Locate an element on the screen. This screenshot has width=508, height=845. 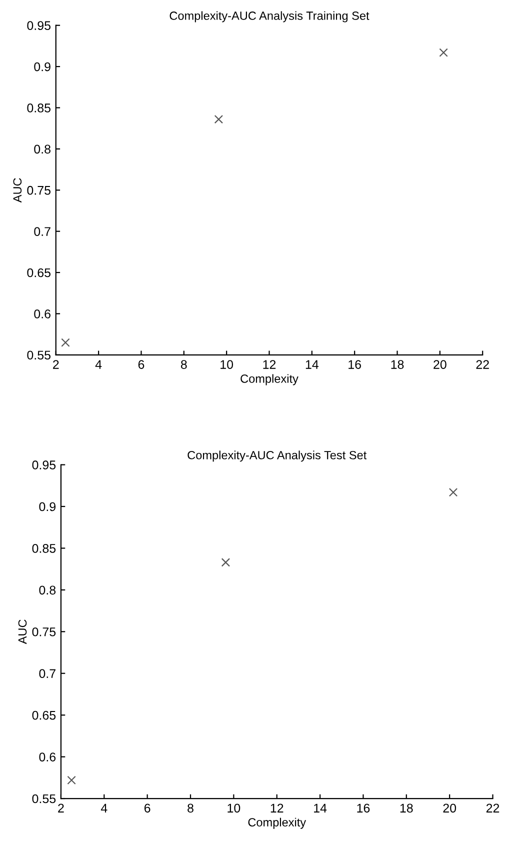
chart-title: Complexity-AUC Analysis Training Set is located at coordinates (270, 16).